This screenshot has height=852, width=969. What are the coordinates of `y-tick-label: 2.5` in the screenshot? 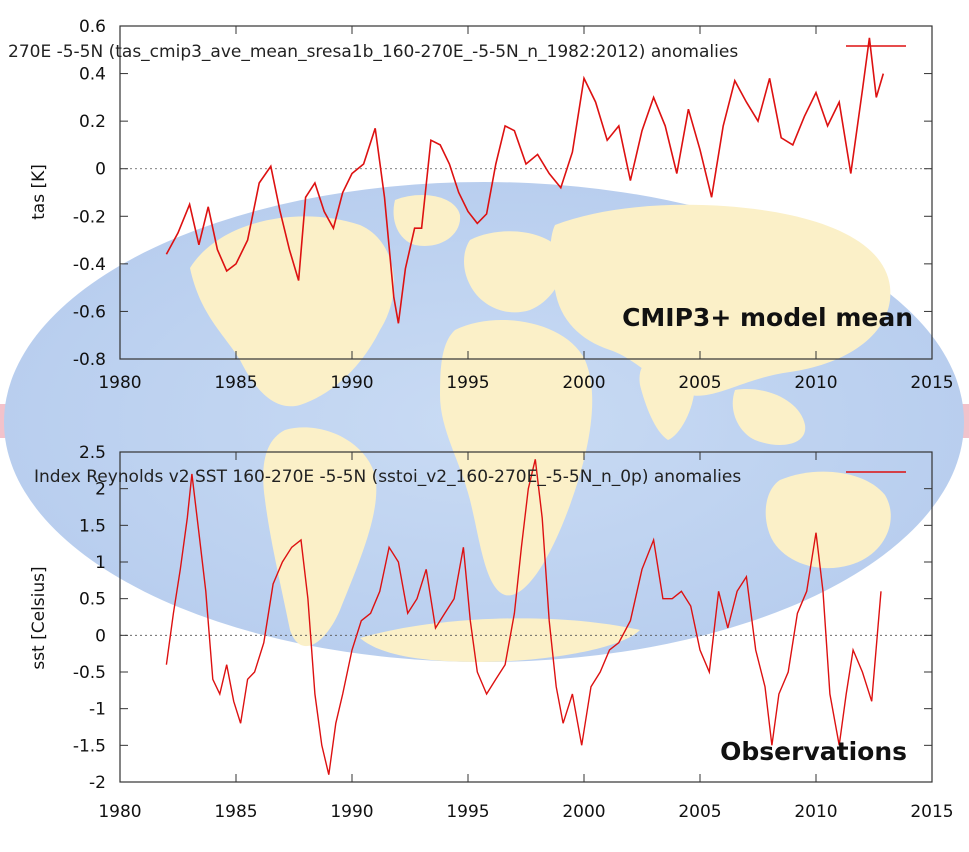 It's located at (92, 453).